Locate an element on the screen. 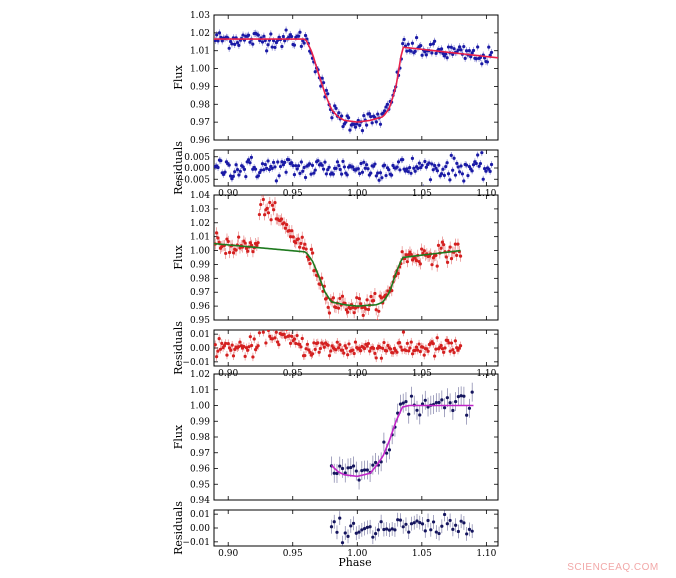 The width and height of the screenshot is (676, 578). x-axis-label: Phase is located at coordinates (354, 562).